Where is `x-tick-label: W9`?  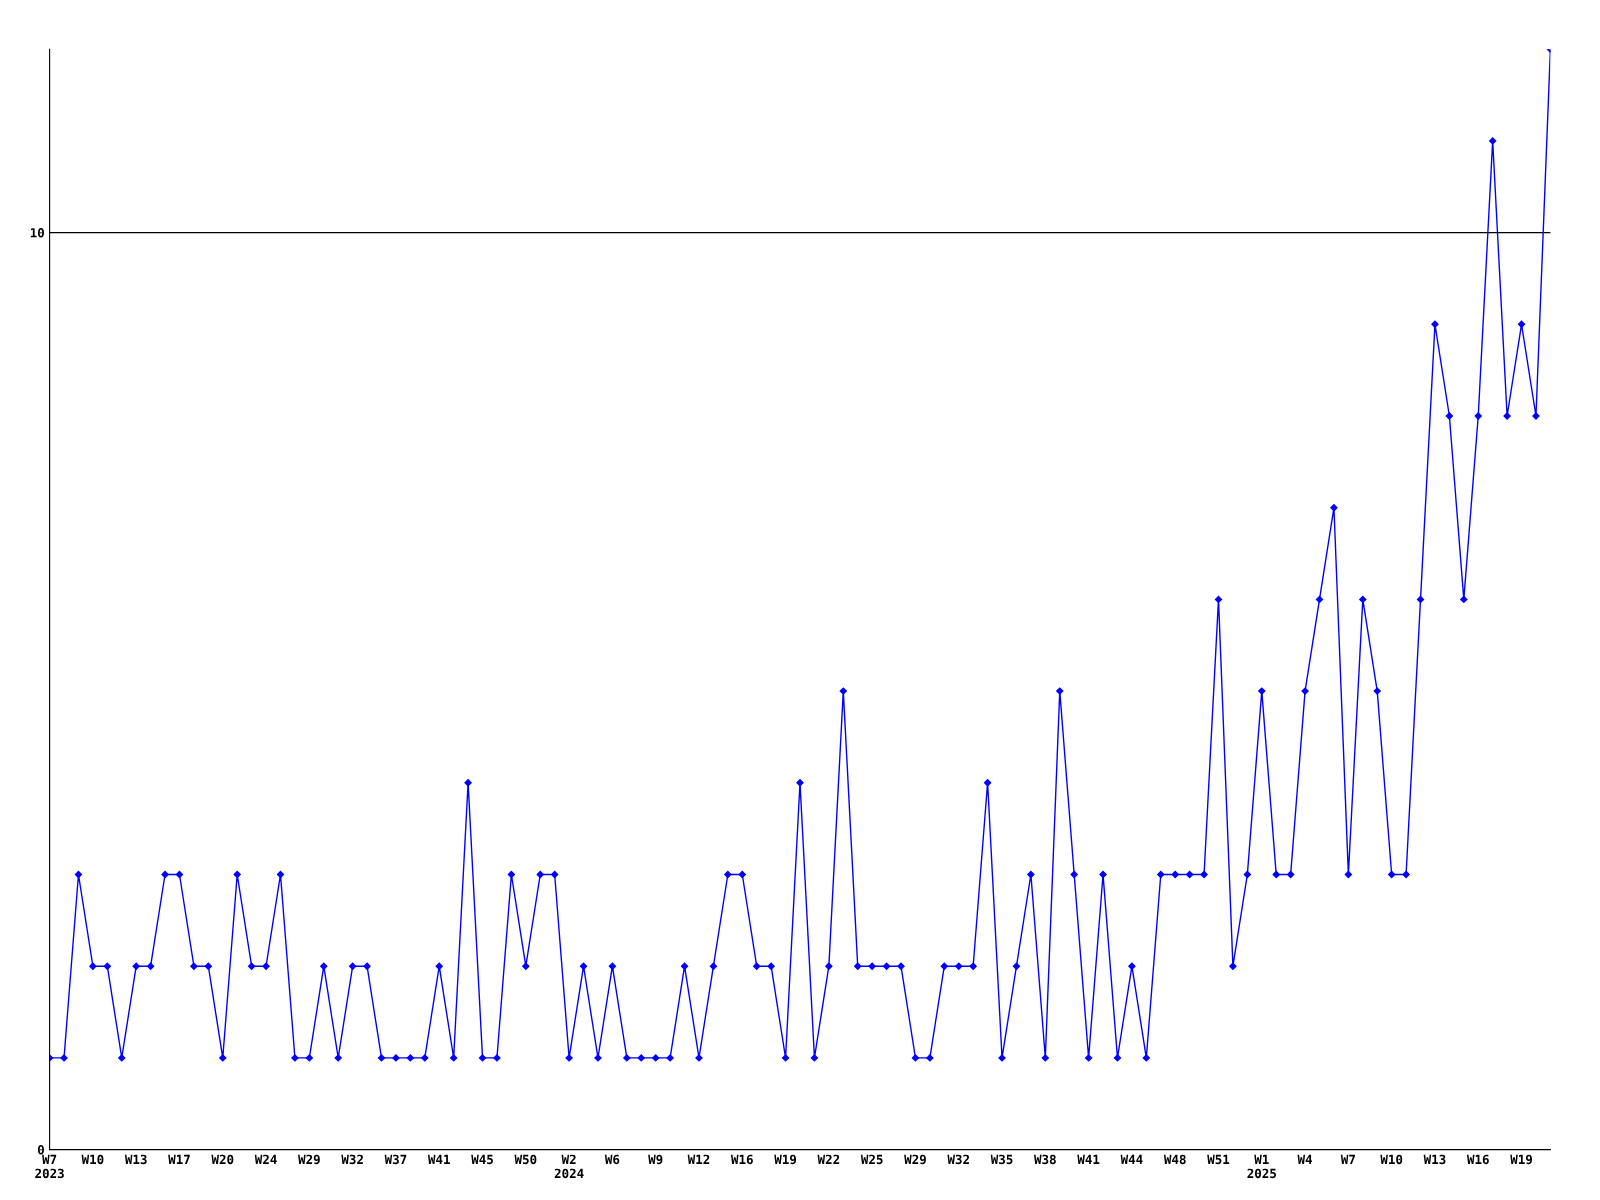 x-tick-label: W9 is located at coordinates (655, 1159).